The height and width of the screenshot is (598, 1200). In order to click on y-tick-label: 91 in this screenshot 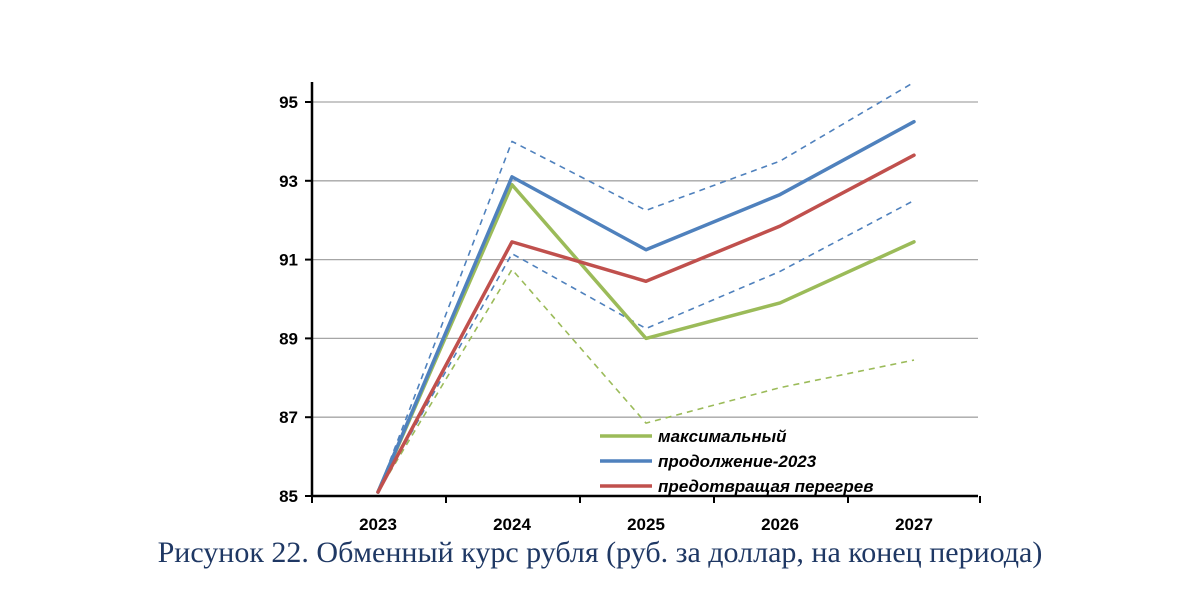, I will do `click(288, 260)`.